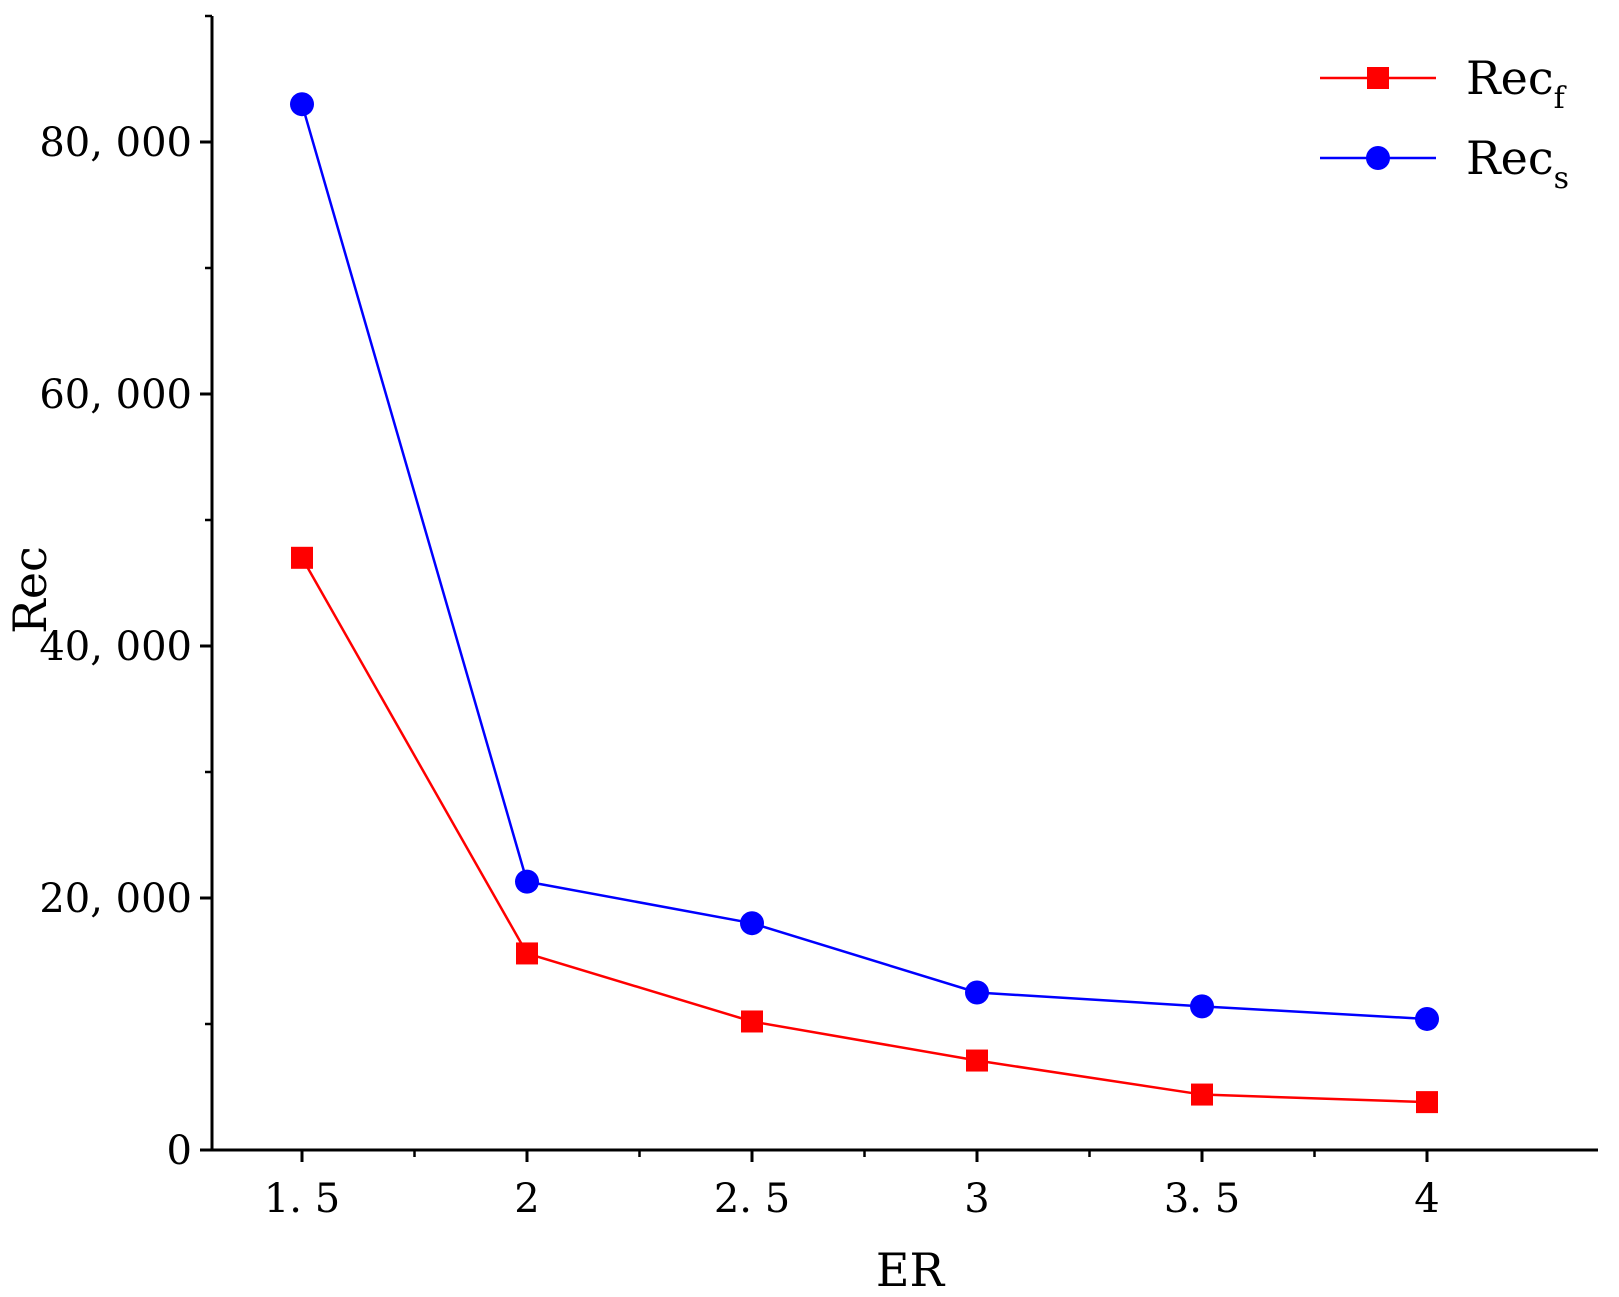 The image size is (1619, 1297). I want to click on x-tick-label: 3. 5, so click(1202, 1199).